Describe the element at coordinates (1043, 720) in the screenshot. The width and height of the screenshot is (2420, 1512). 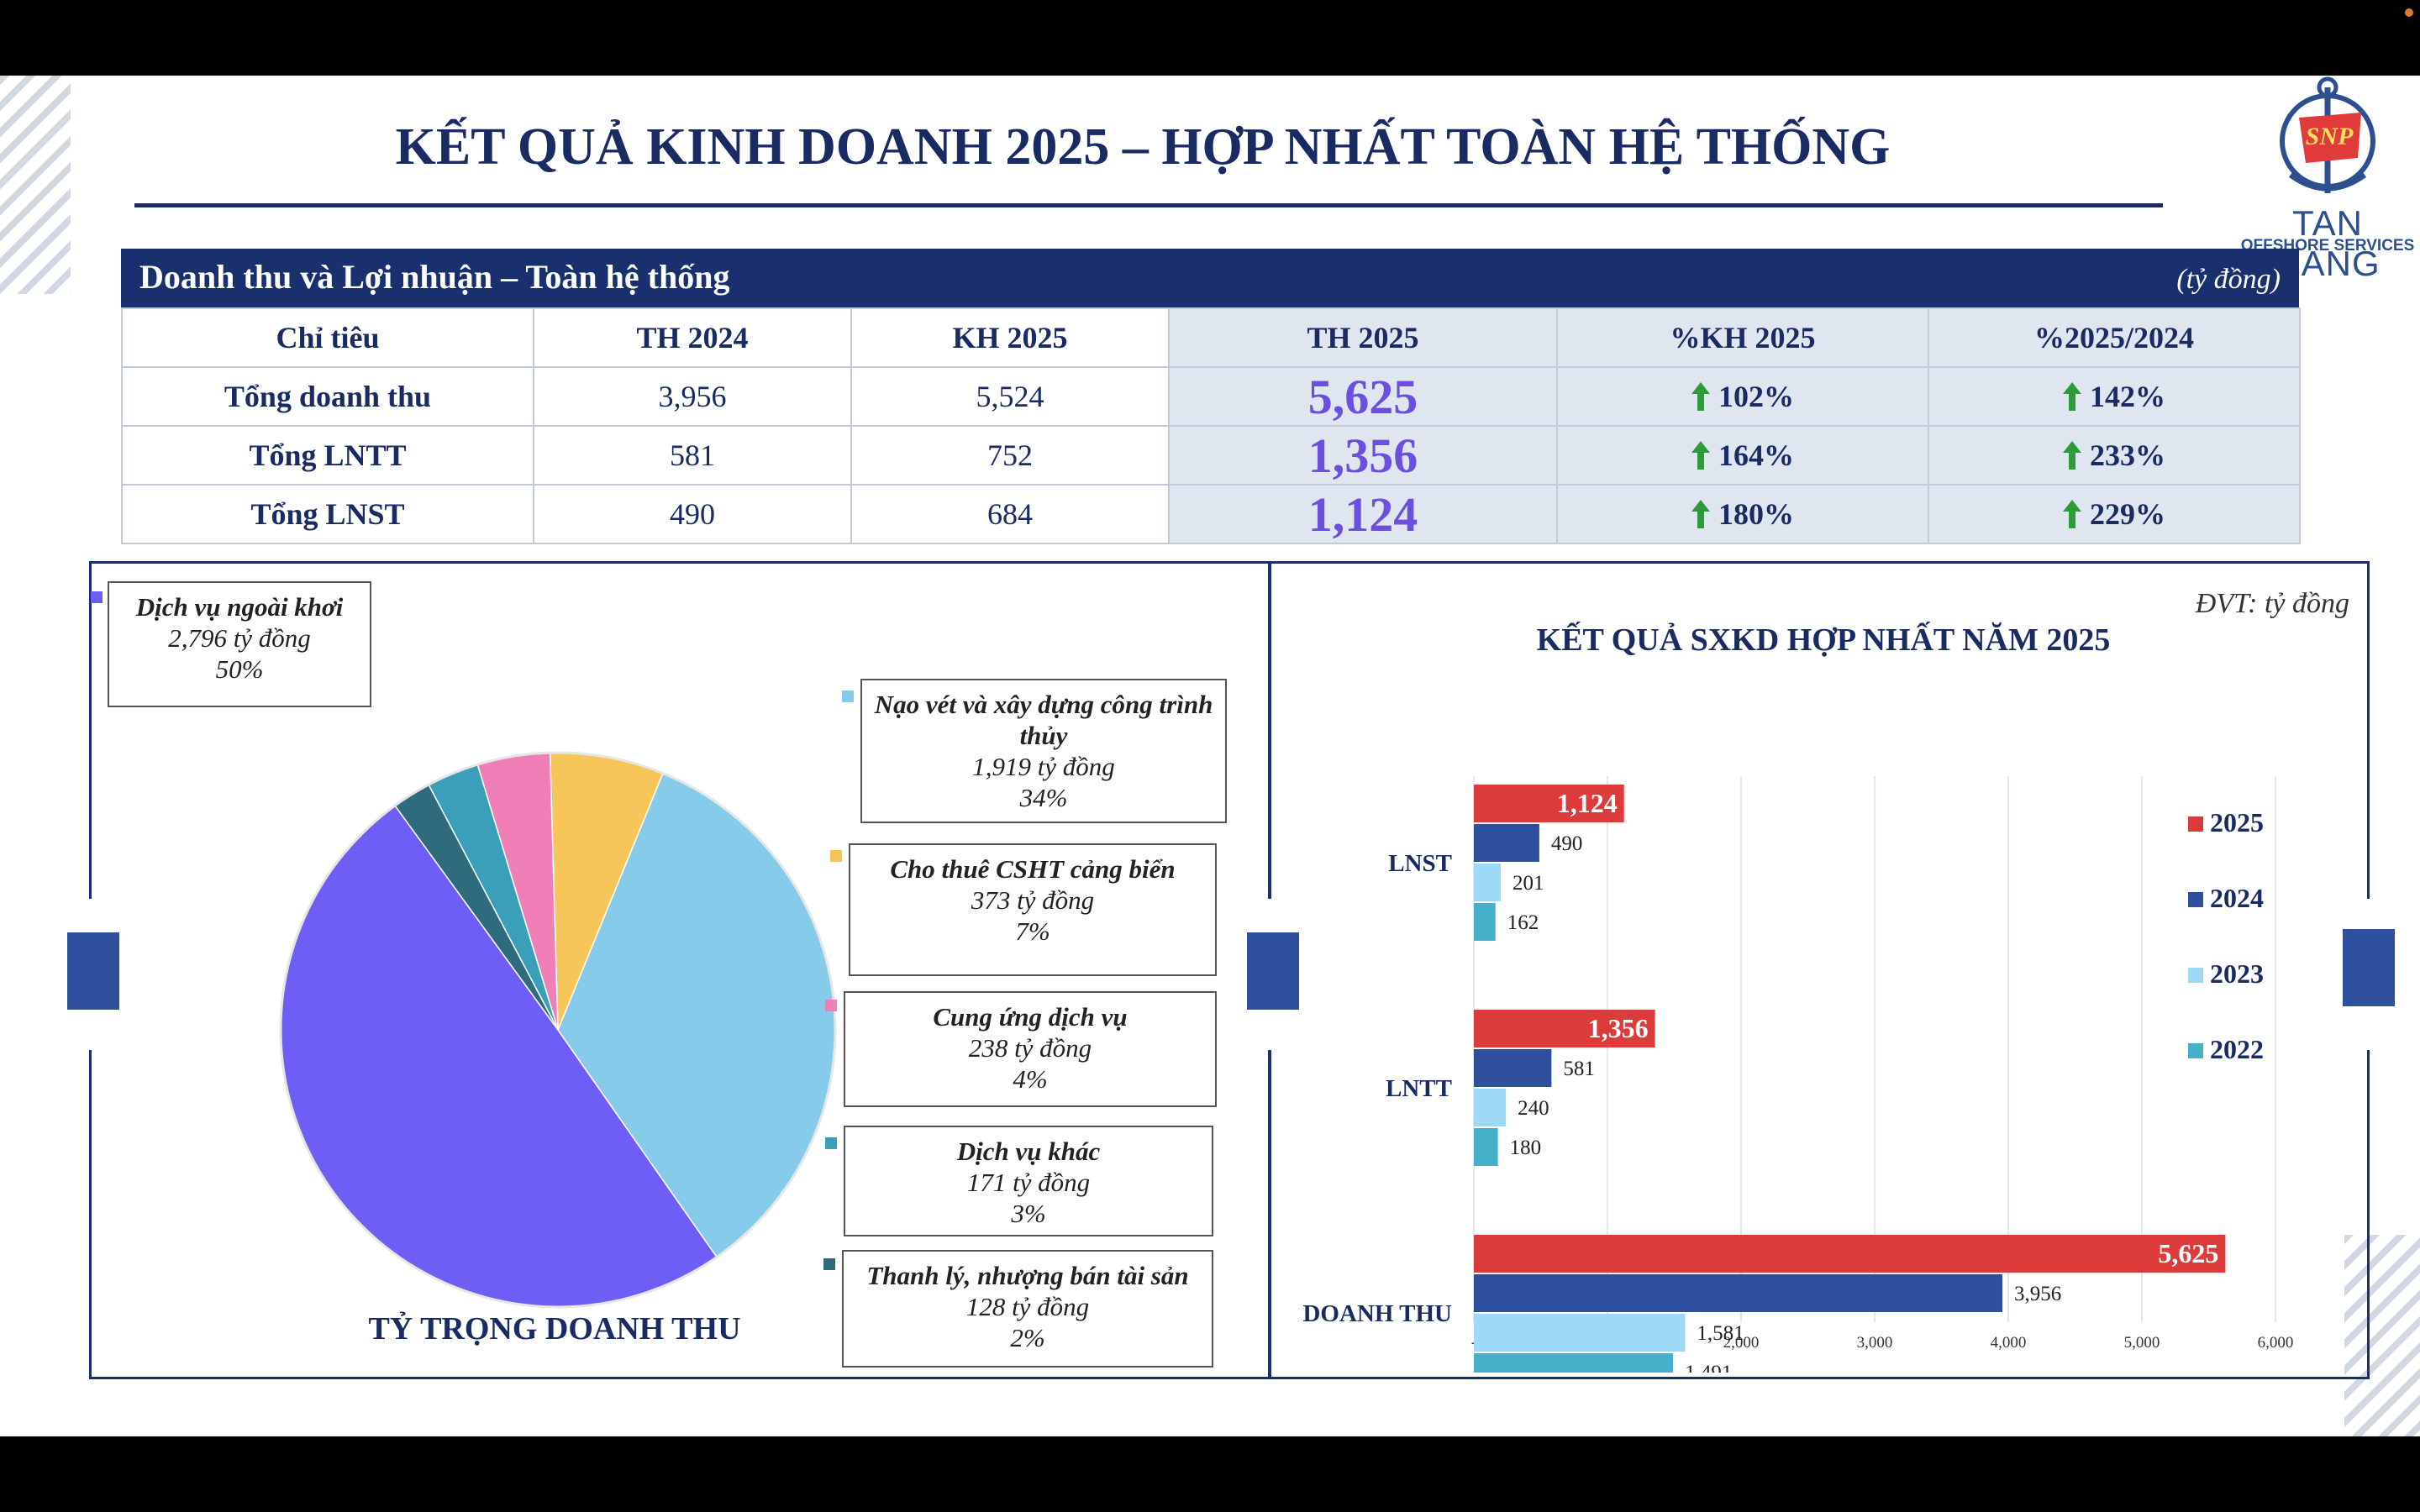
I see `pie-callout-name: Nạo vét và xây dựng công trình thủy` at that location.